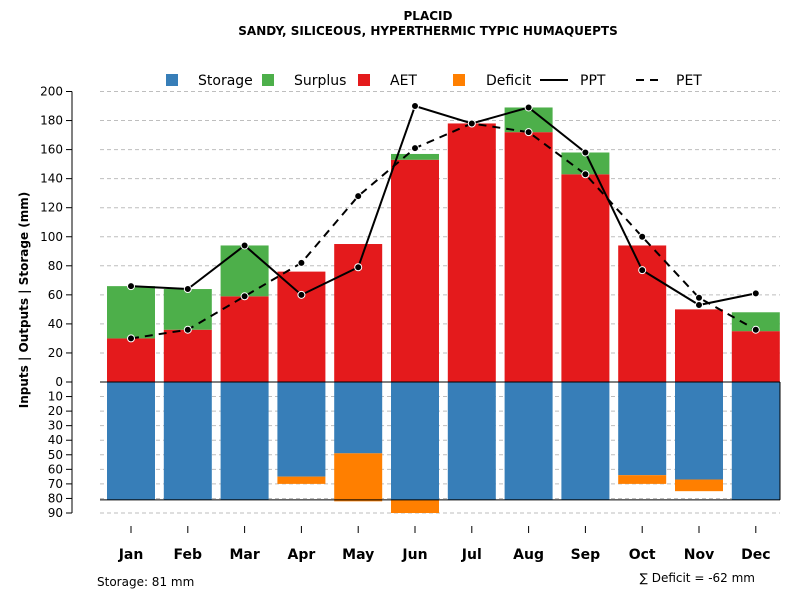 This screenshot has width=800, height=600. What do you see at coordinates (55, 455) in the screenshot?
I see `y-tick-label: 50` at bounding box center [55, 455].